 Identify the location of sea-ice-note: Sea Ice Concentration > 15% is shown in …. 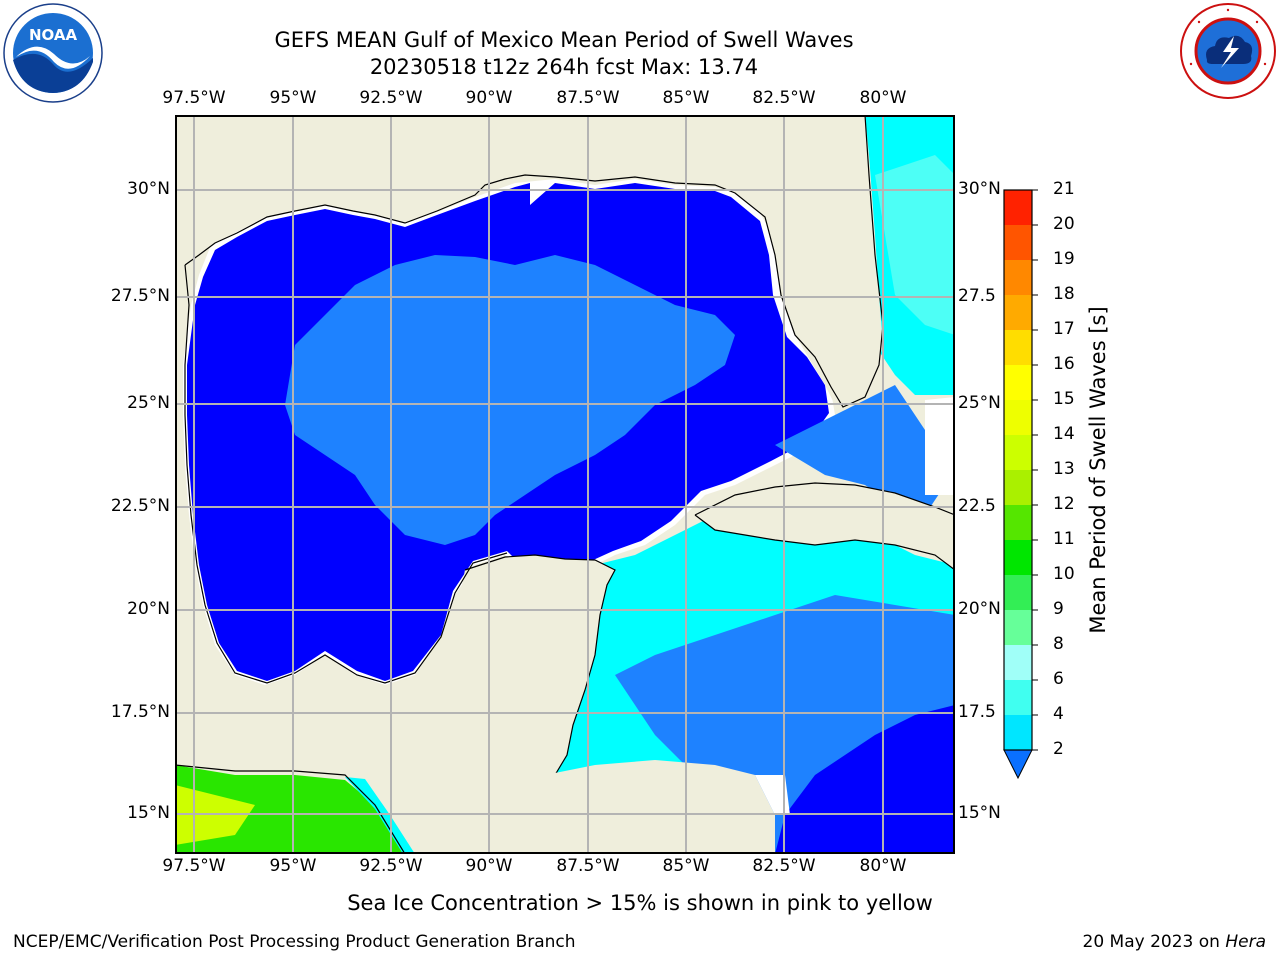
(640, 903).